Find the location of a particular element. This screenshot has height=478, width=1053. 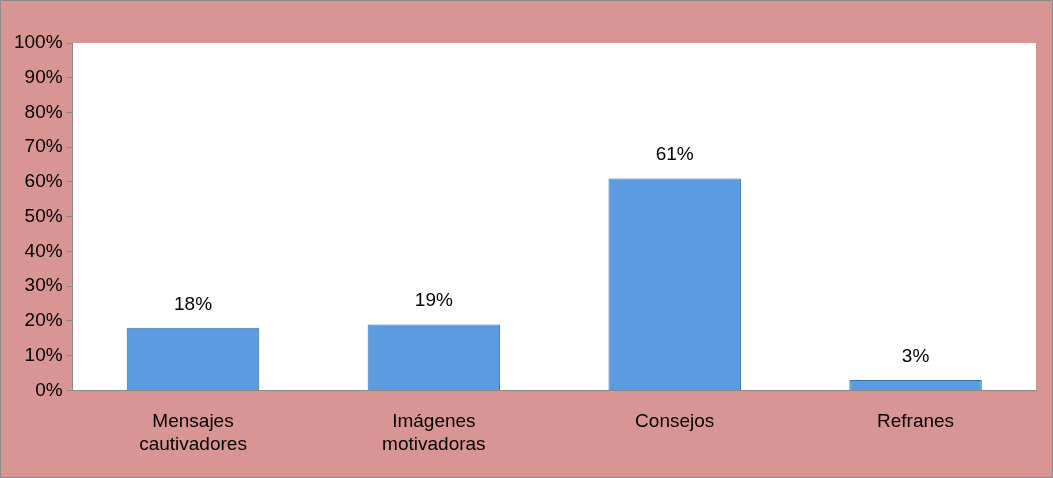

y-tick-label: 20% is located at coordinates (43, 320).